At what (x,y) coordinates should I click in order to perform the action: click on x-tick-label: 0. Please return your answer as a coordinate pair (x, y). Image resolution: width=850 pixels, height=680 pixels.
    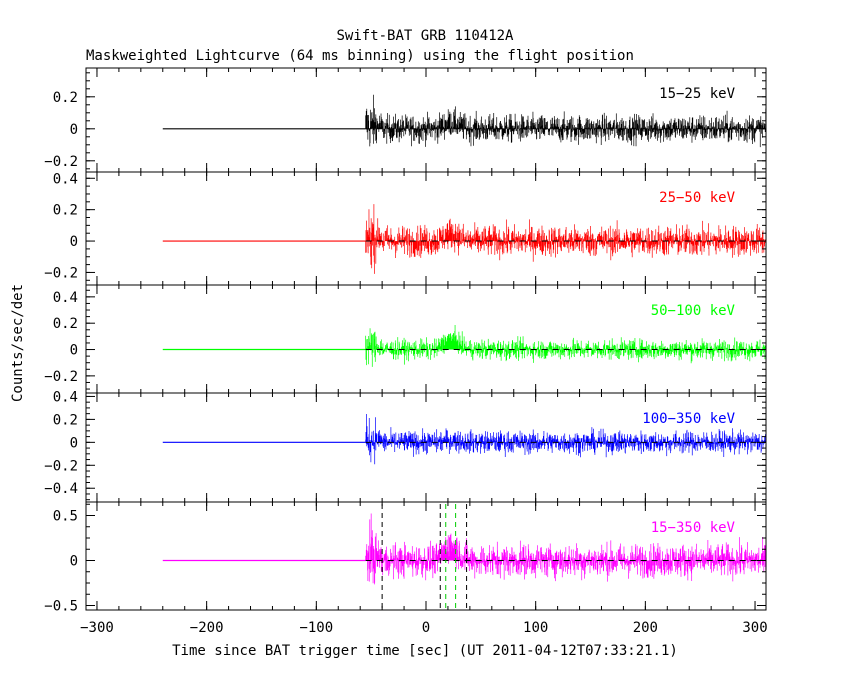
    Looking at the image, I should click on (426, 628).